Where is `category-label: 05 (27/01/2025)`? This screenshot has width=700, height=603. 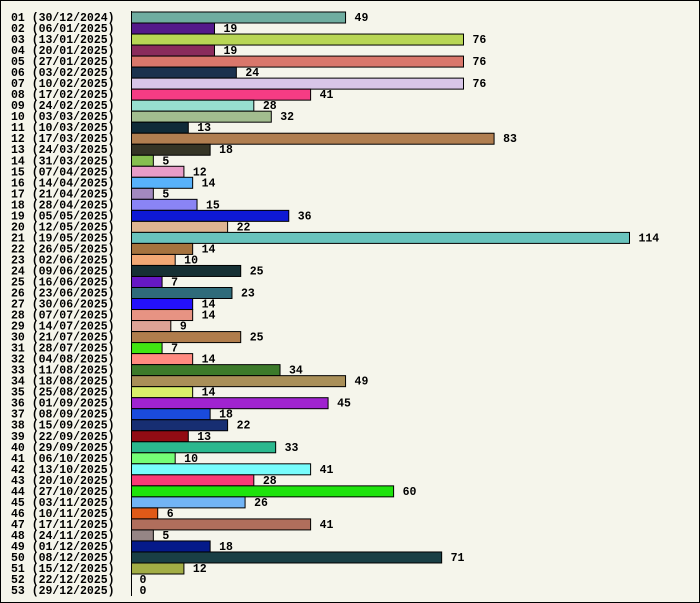
category-label: 05 (27/01/2025) is located at coordinates (63, 62).